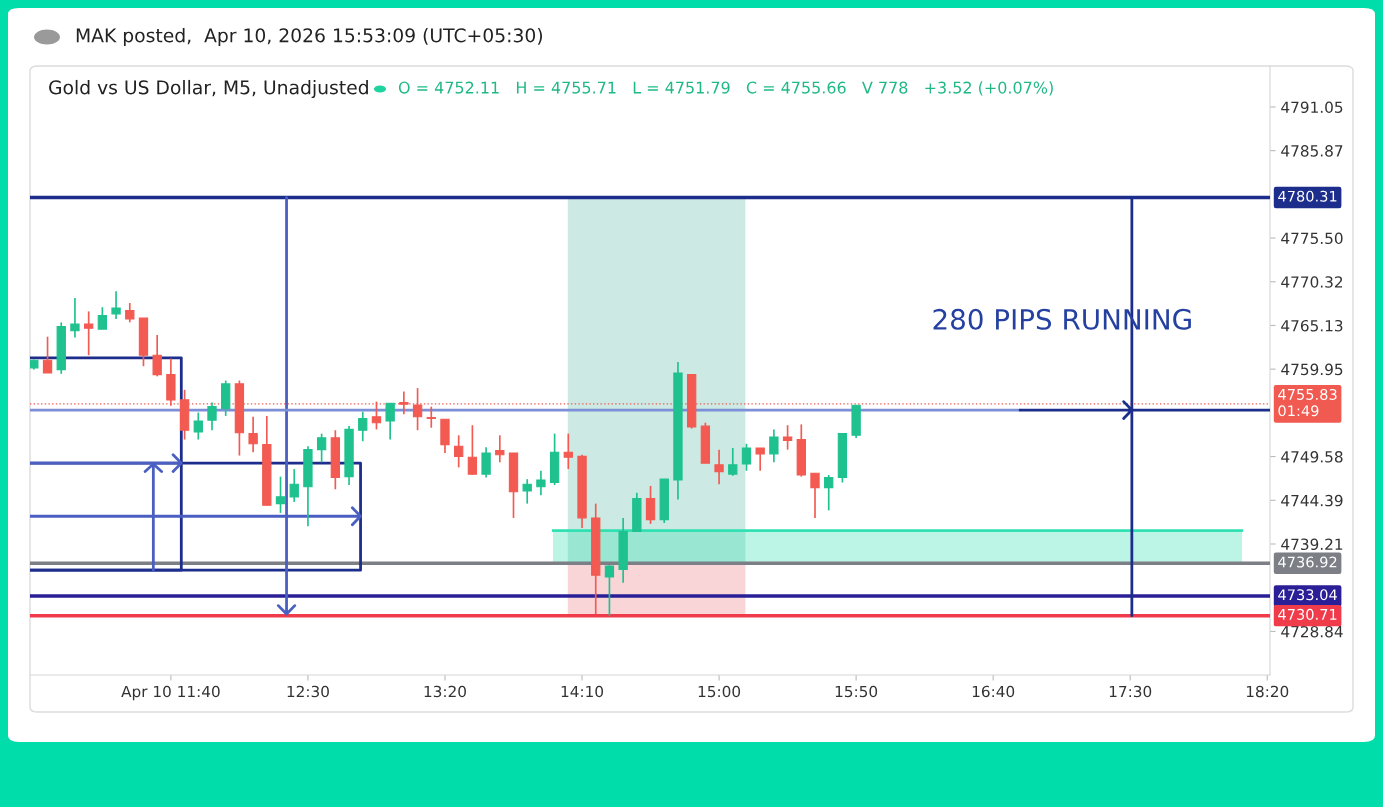 This screenshot has width=1383, height=807. Describe the element at coordinates (1312, 631) in the screenshot. I see `y-tick-label: 4728.84` at that location.